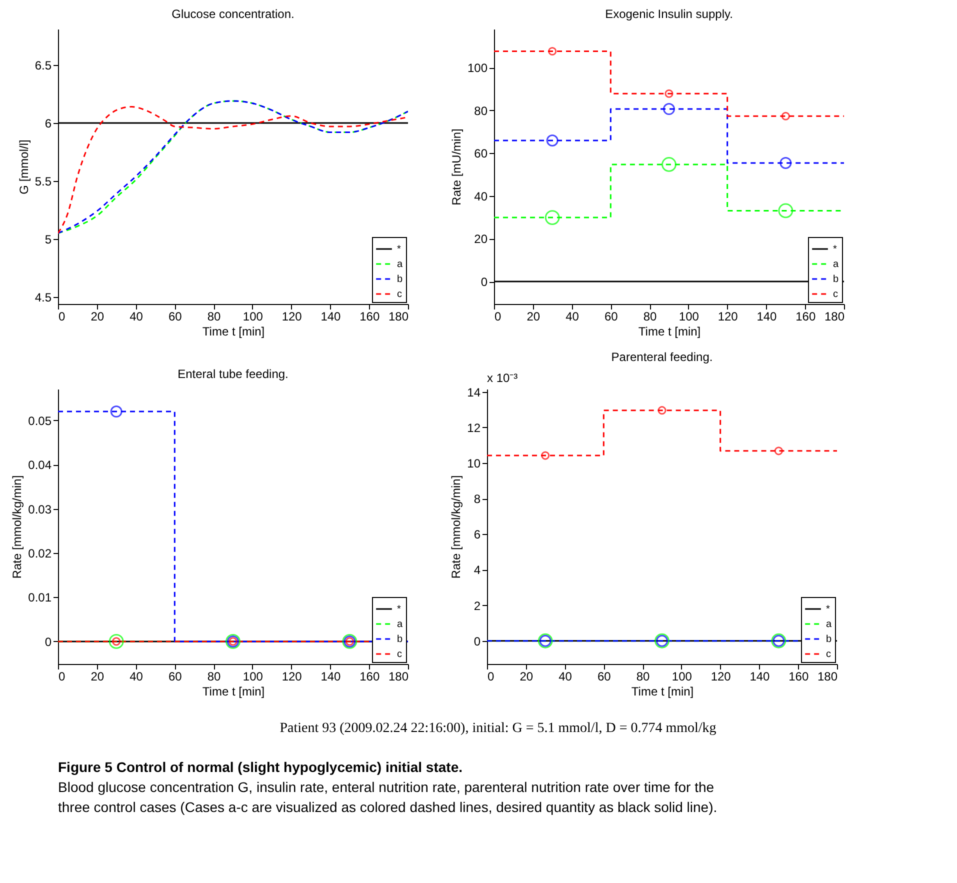  Describe the element at coordinates (474, 392) in the screenshot. I see `y-tick-label: 14` at that location.